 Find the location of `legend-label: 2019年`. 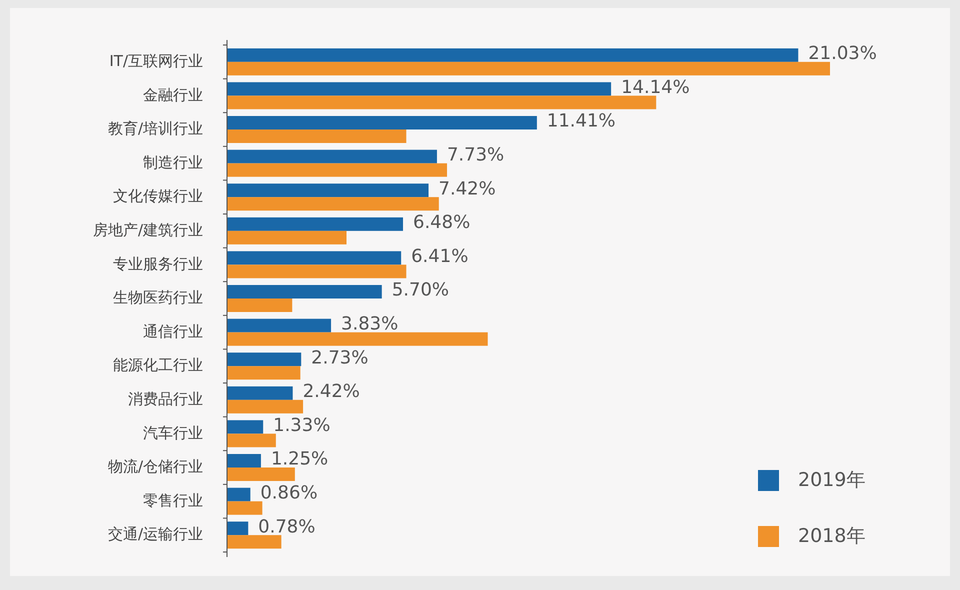

legend-label: 2019年 is located at coordinates (832, 480).